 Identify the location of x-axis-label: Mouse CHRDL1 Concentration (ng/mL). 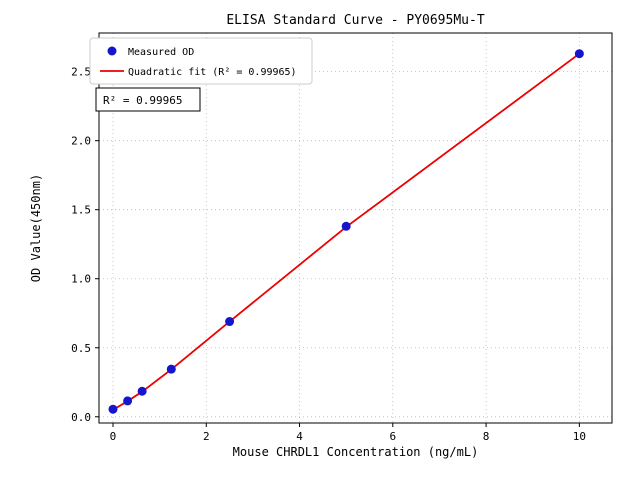
(356, 452).